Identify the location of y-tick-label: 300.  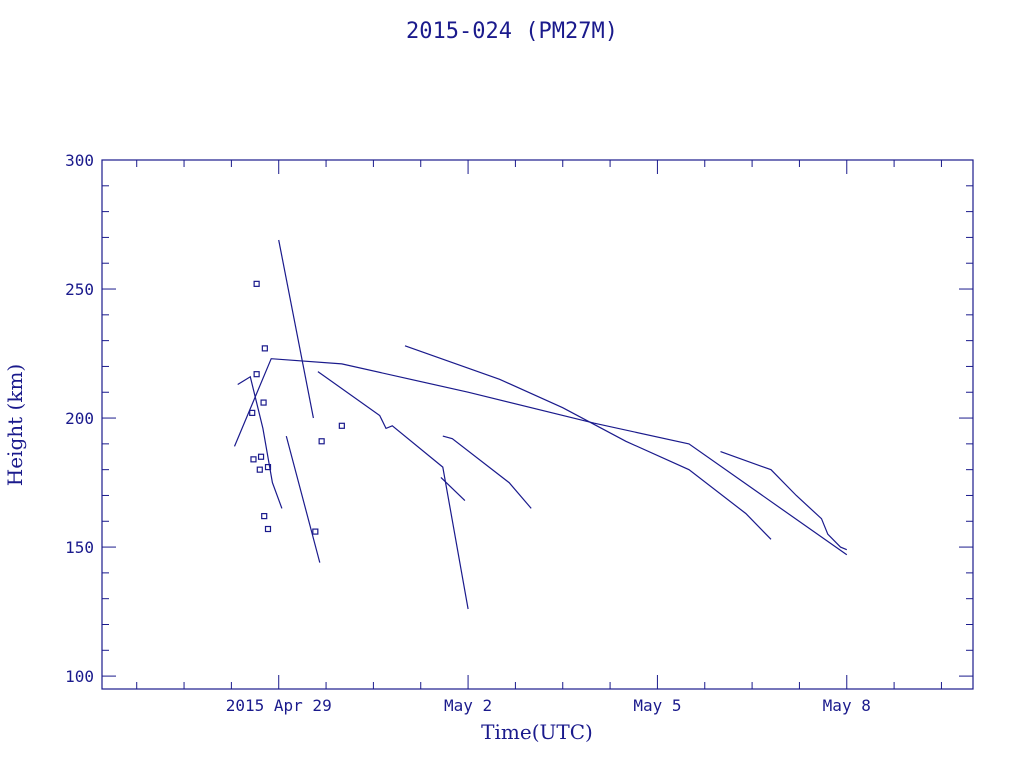
(79, 160).